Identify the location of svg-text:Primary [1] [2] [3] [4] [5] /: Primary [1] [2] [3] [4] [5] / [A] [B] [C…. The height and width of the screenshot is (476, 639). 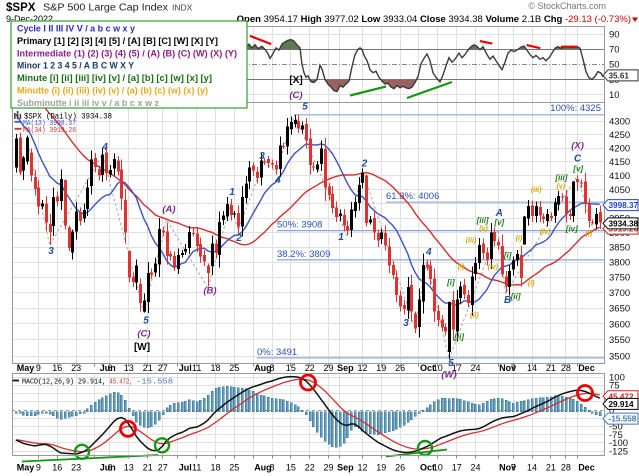
(117, 41).